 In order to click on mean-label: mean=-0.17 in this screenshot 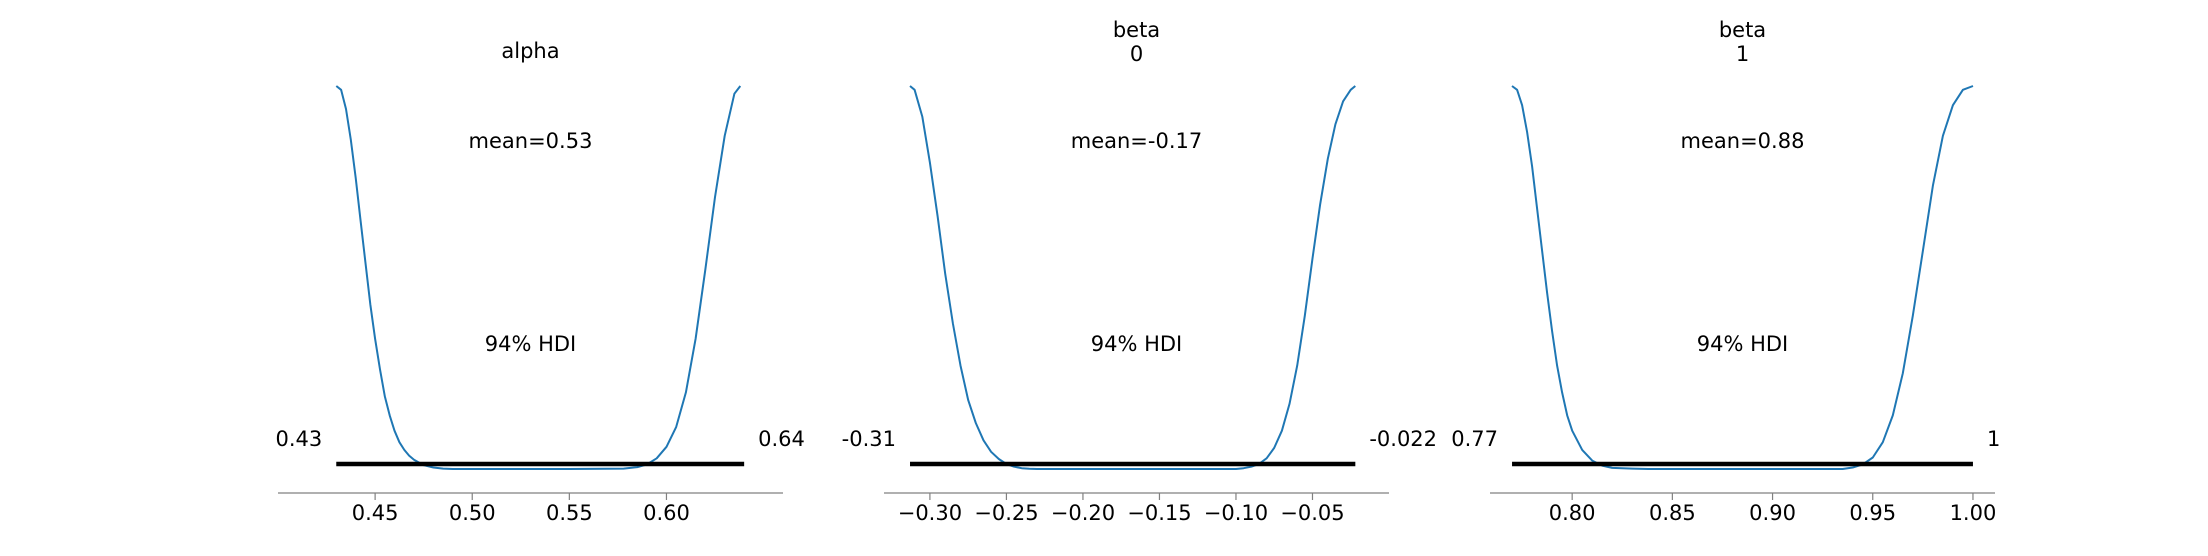, I will do `click(1137, 141)`.